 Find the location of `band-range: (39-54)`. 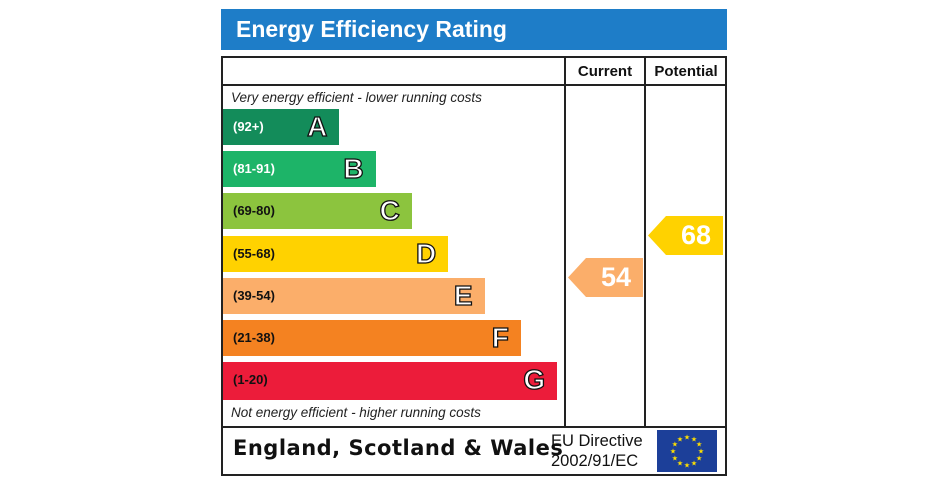

band-range: (39-54) is located at coordinates (254, 295).